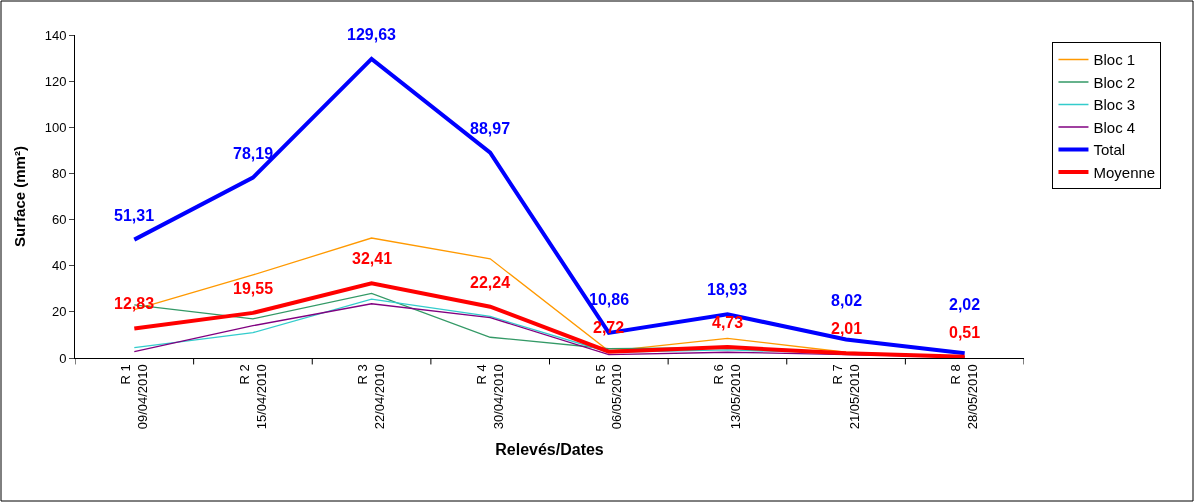  Describe the element at coordinates (964, 397) in the screenshot. I see `x-tick-label: R 8 28/05/2010` at that location.